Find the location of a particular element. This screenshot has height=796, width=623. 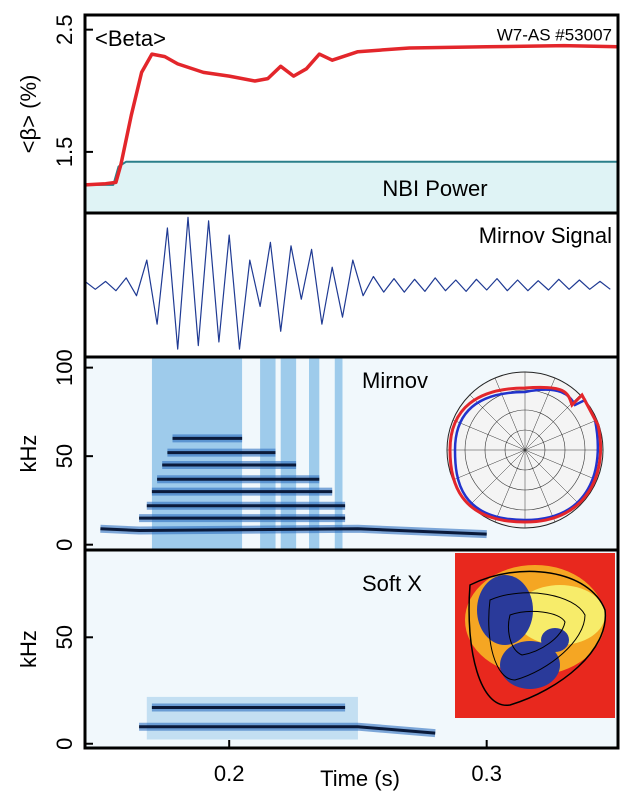

y-tick-label: 100 is located at coordinates (64, 367).